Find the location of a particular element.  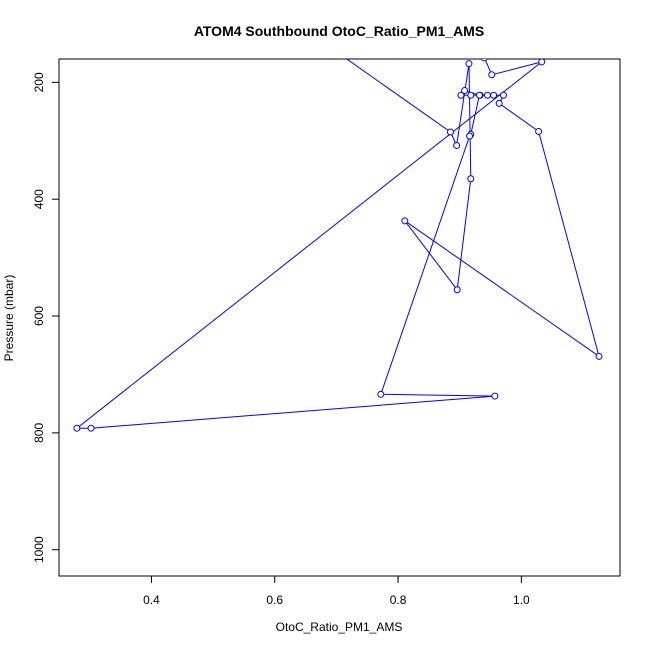

x-tick-label: 0.6 is located at coordinates (274, 600).